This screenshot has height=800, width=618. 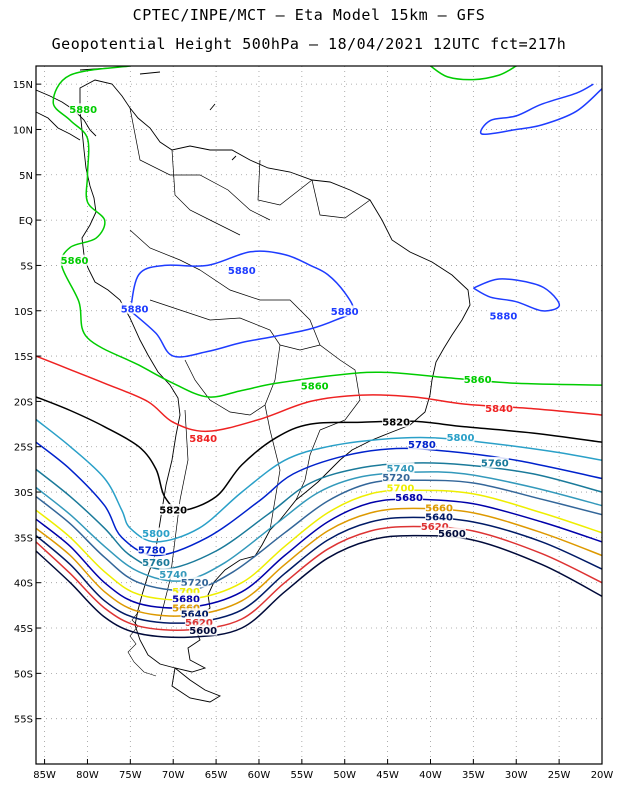 I want to click on lon-tick-label: 75W, so click(x=130, y=775).